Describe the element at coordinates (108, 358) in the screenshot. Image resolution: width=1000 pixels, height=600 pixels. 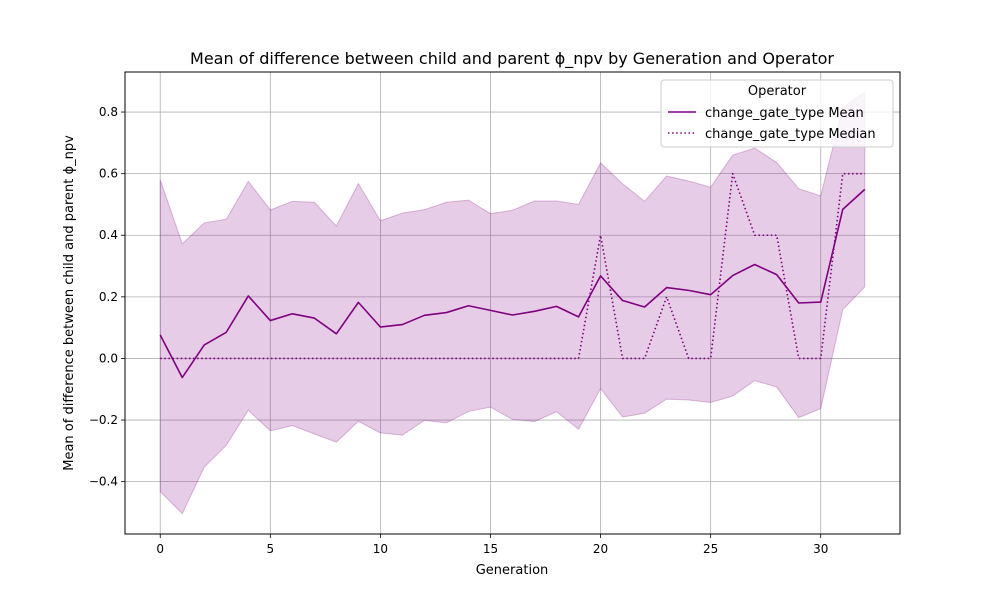
I see `y-tick-label: 0.0` at that location.